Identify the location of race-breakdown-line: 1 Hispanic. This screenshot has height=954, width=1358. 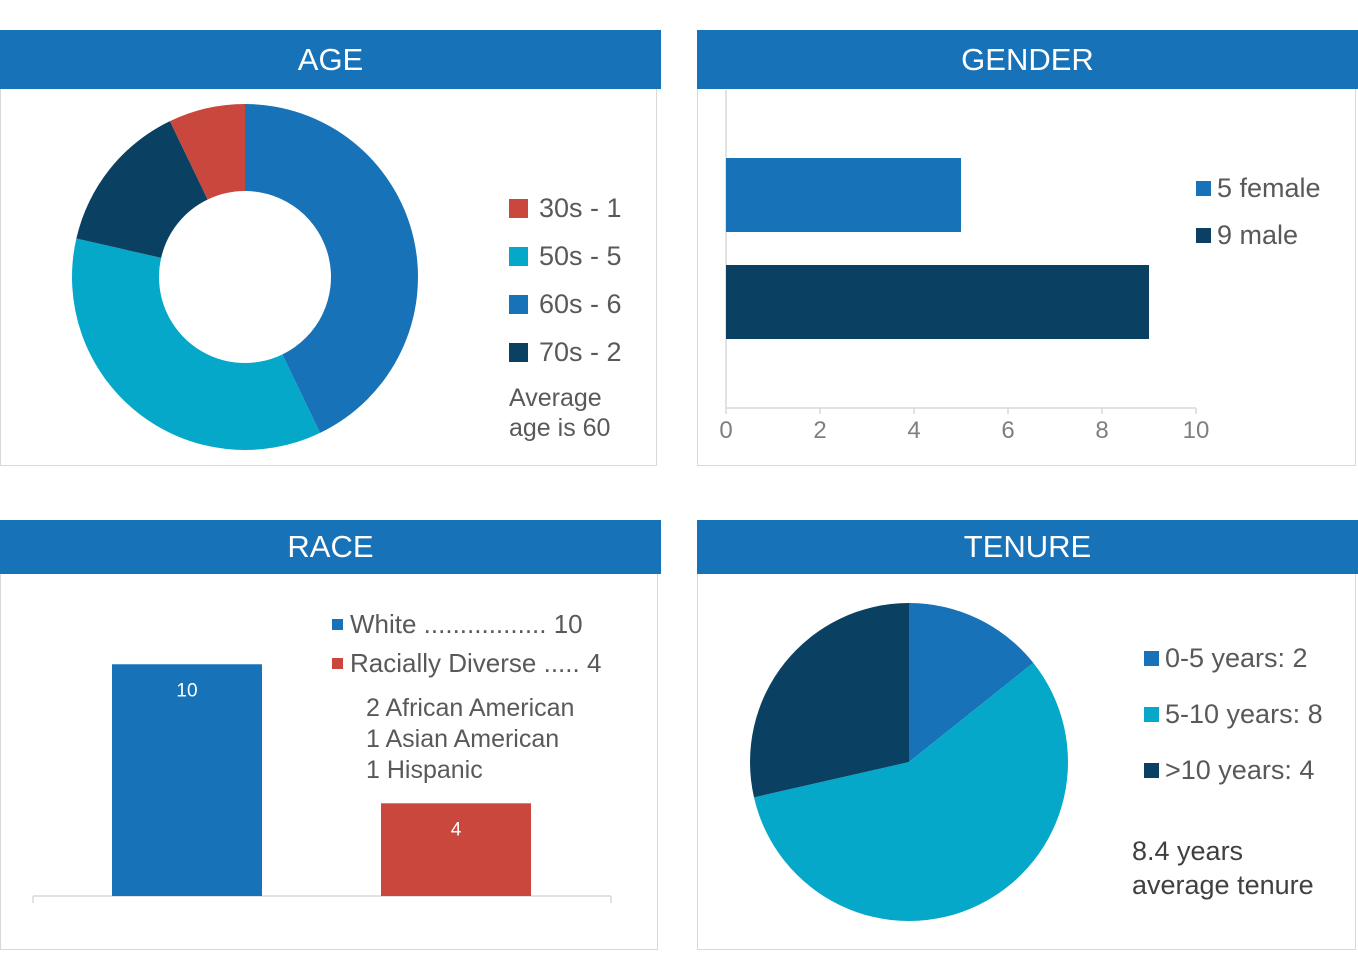
(424, 770).